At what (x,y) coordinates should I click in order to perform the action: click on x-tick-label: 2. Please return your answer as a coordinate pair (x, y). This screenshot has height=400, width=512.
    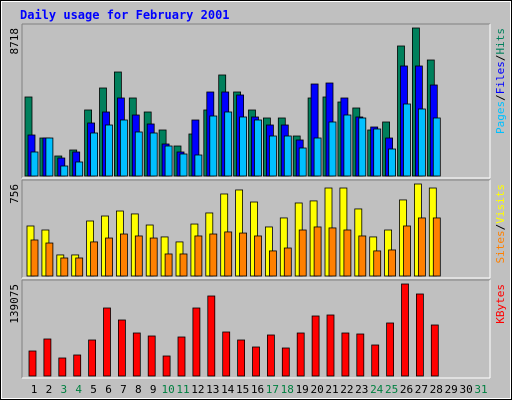
    Looking at the image, I should click on (49, 389).